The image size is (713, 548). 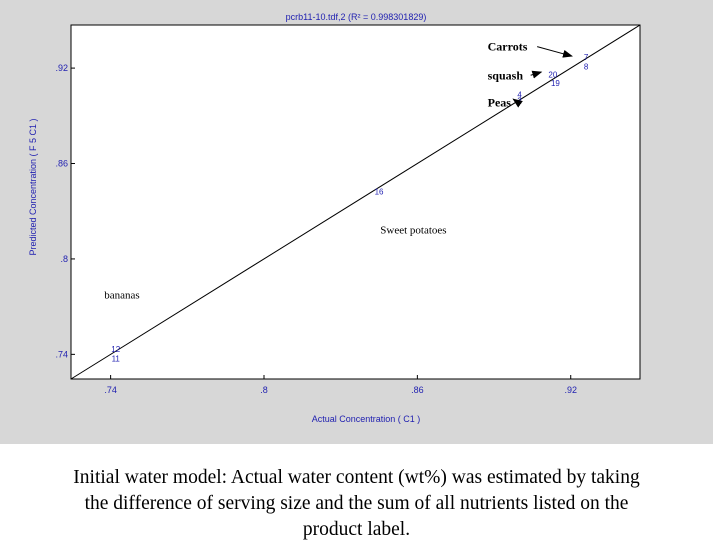 I want to click on x-tick-label: .92, so click(x=570, y=390).